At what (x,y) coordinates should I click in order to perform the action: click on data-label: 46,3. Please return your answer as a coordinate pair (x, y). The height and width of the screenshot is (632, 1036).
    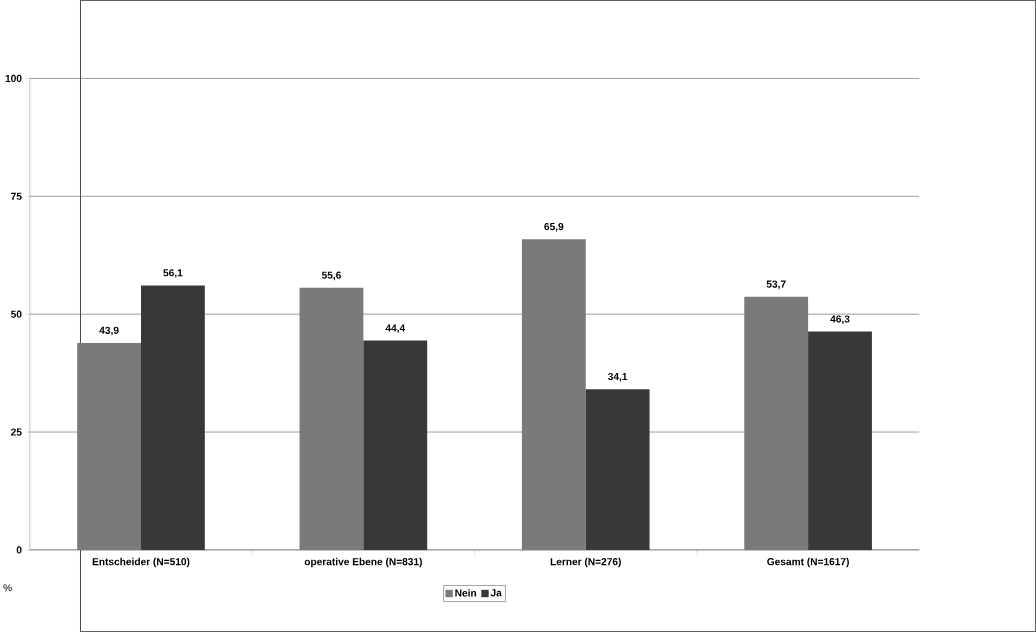
    Looking at the image, I should click on (840, 320).